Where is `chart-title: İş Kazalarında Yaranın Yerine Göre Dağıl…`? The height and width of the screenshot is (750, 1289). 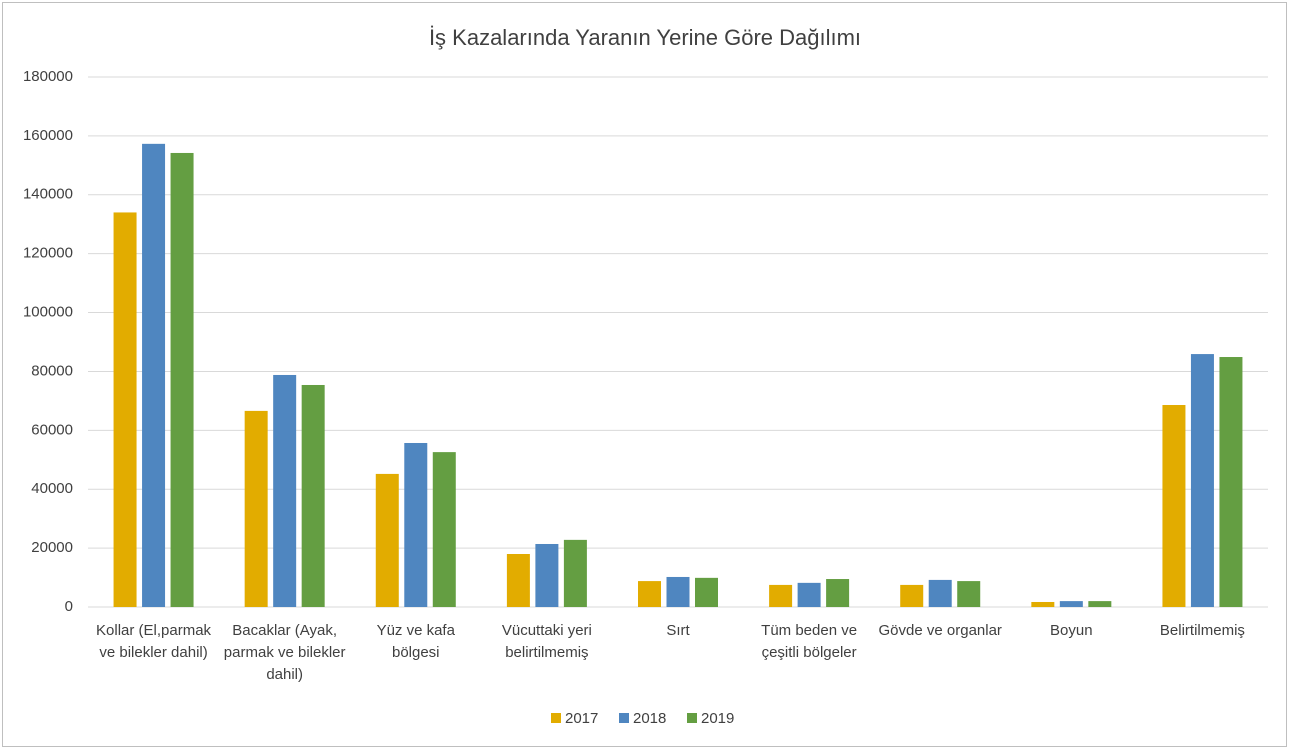 chart-title: İş Kazalarında Yaranın Yerine Göre Dağıl… is located at coordinates (645, 37).